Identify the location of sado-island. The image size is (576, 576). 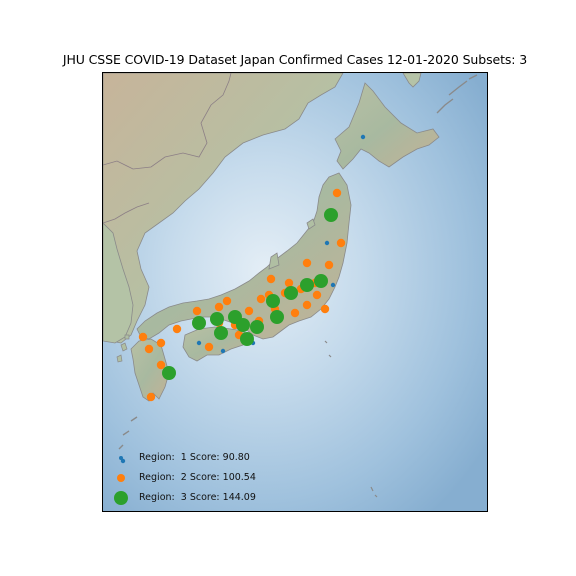
(311, 224).